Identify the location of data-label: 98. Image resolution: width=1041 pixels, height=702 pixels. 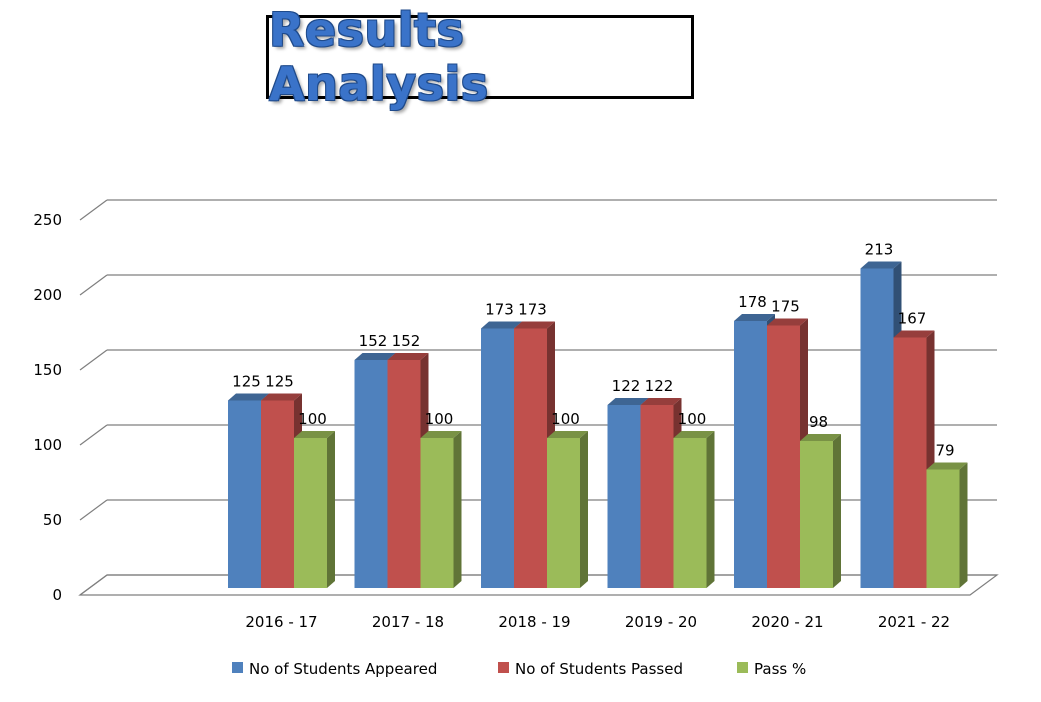
(818, 422).